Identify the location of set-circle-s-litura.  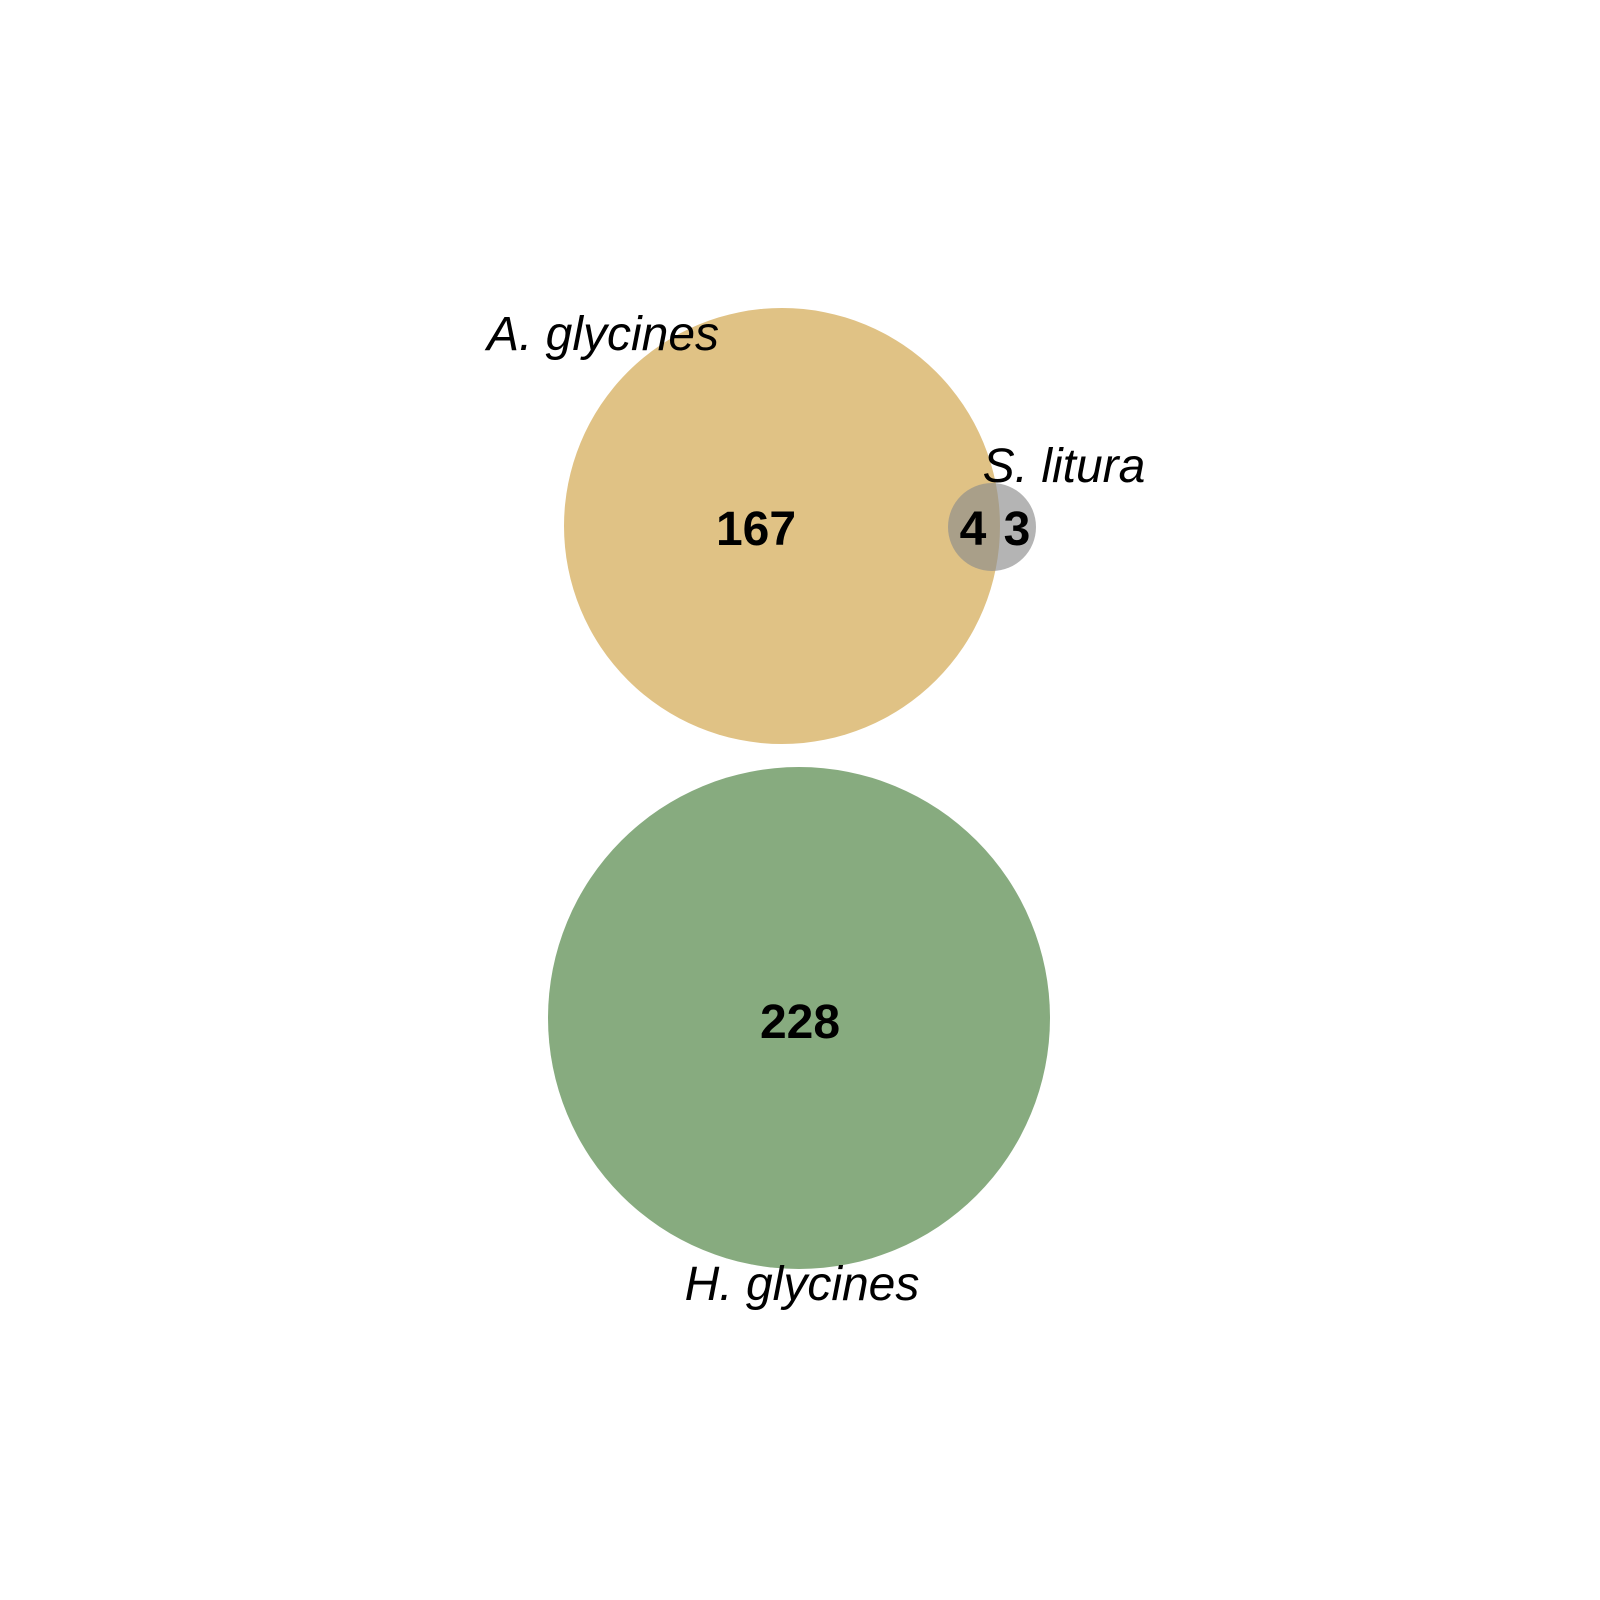
(992, 527).